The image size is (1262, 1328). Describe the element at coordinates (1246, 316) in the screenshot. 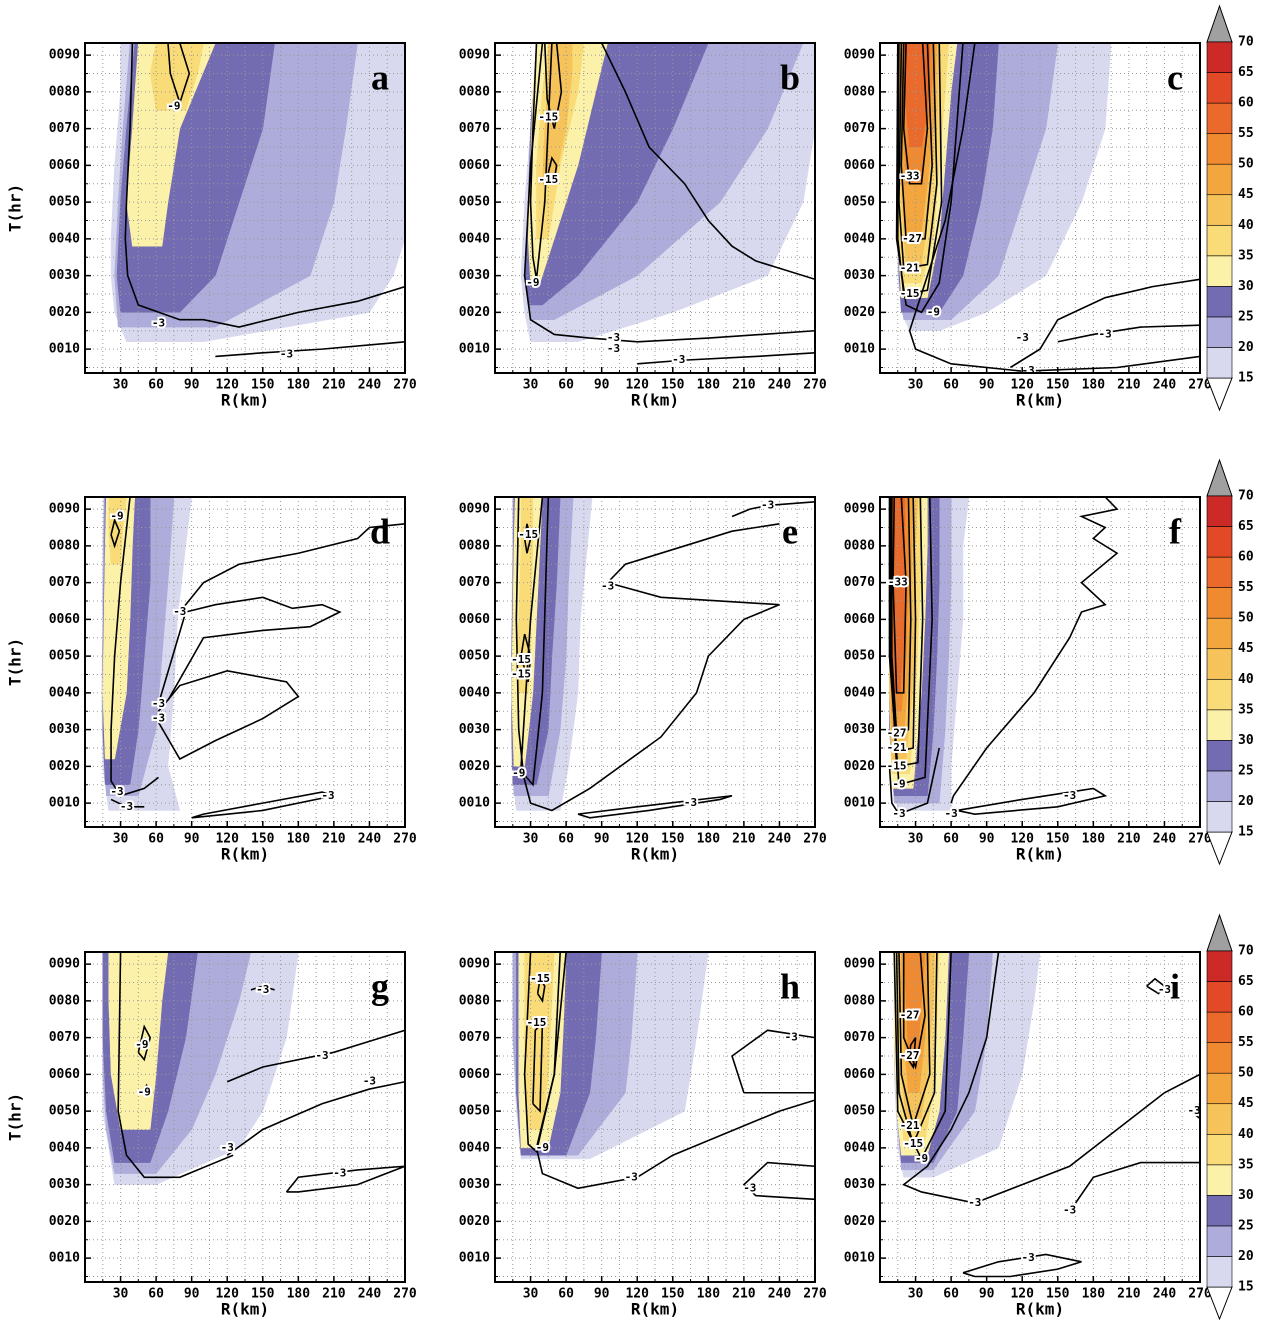

I see `colorbar-label: 25` at that location.